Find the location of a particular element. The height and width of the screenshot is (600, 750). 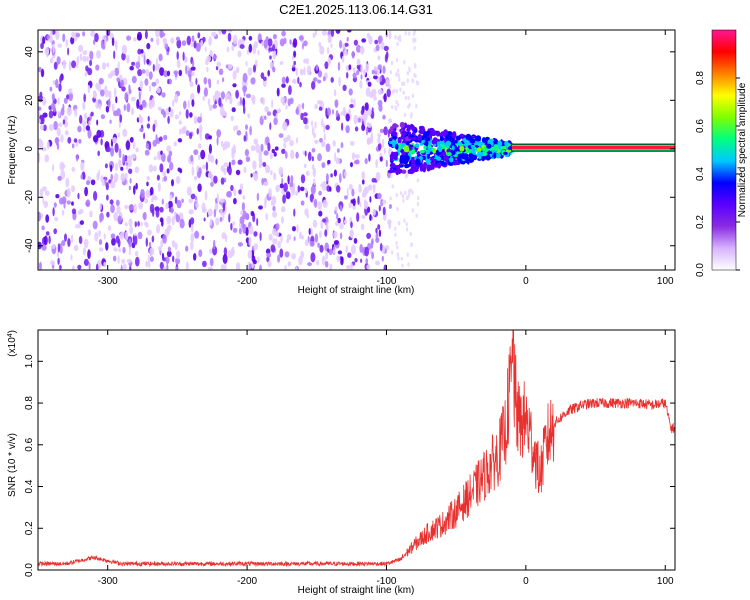

snr-scale-close: ) is located at coordinates (12, 331).